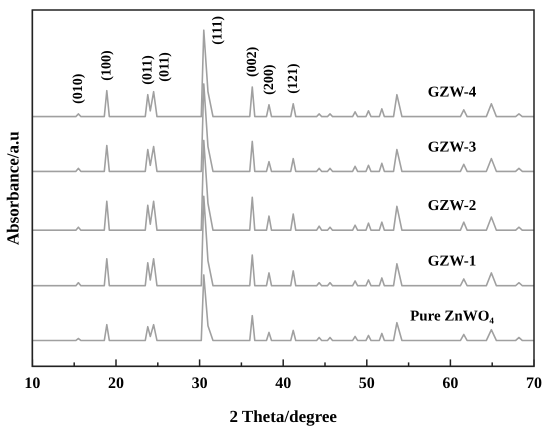  I want to click on x-tick-label: 40, so click(283, 383).